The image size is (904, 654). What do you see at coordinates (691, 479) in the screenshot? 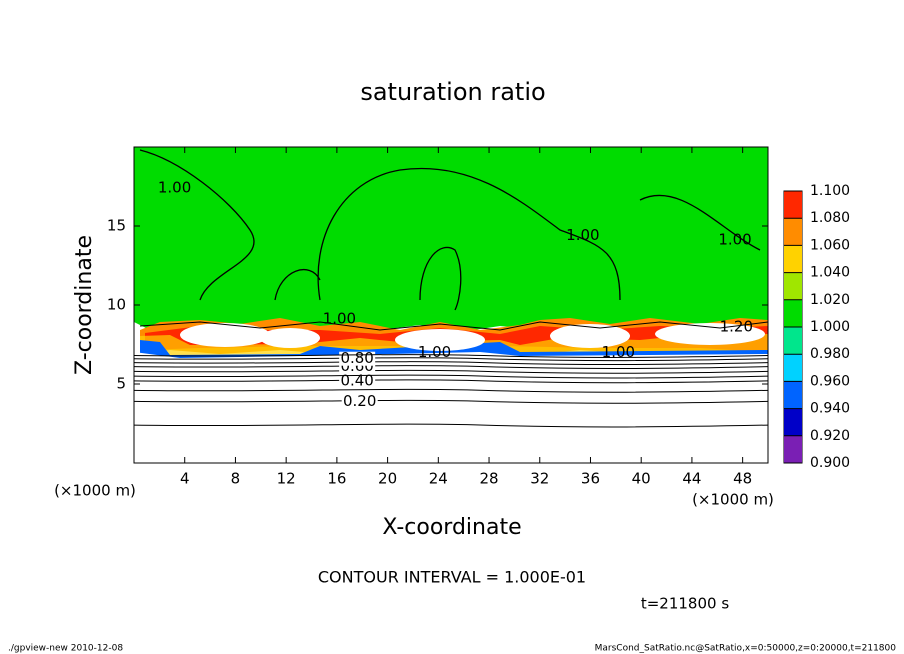
I see `x-tick-label: 44` at bounding box center [691, 479].